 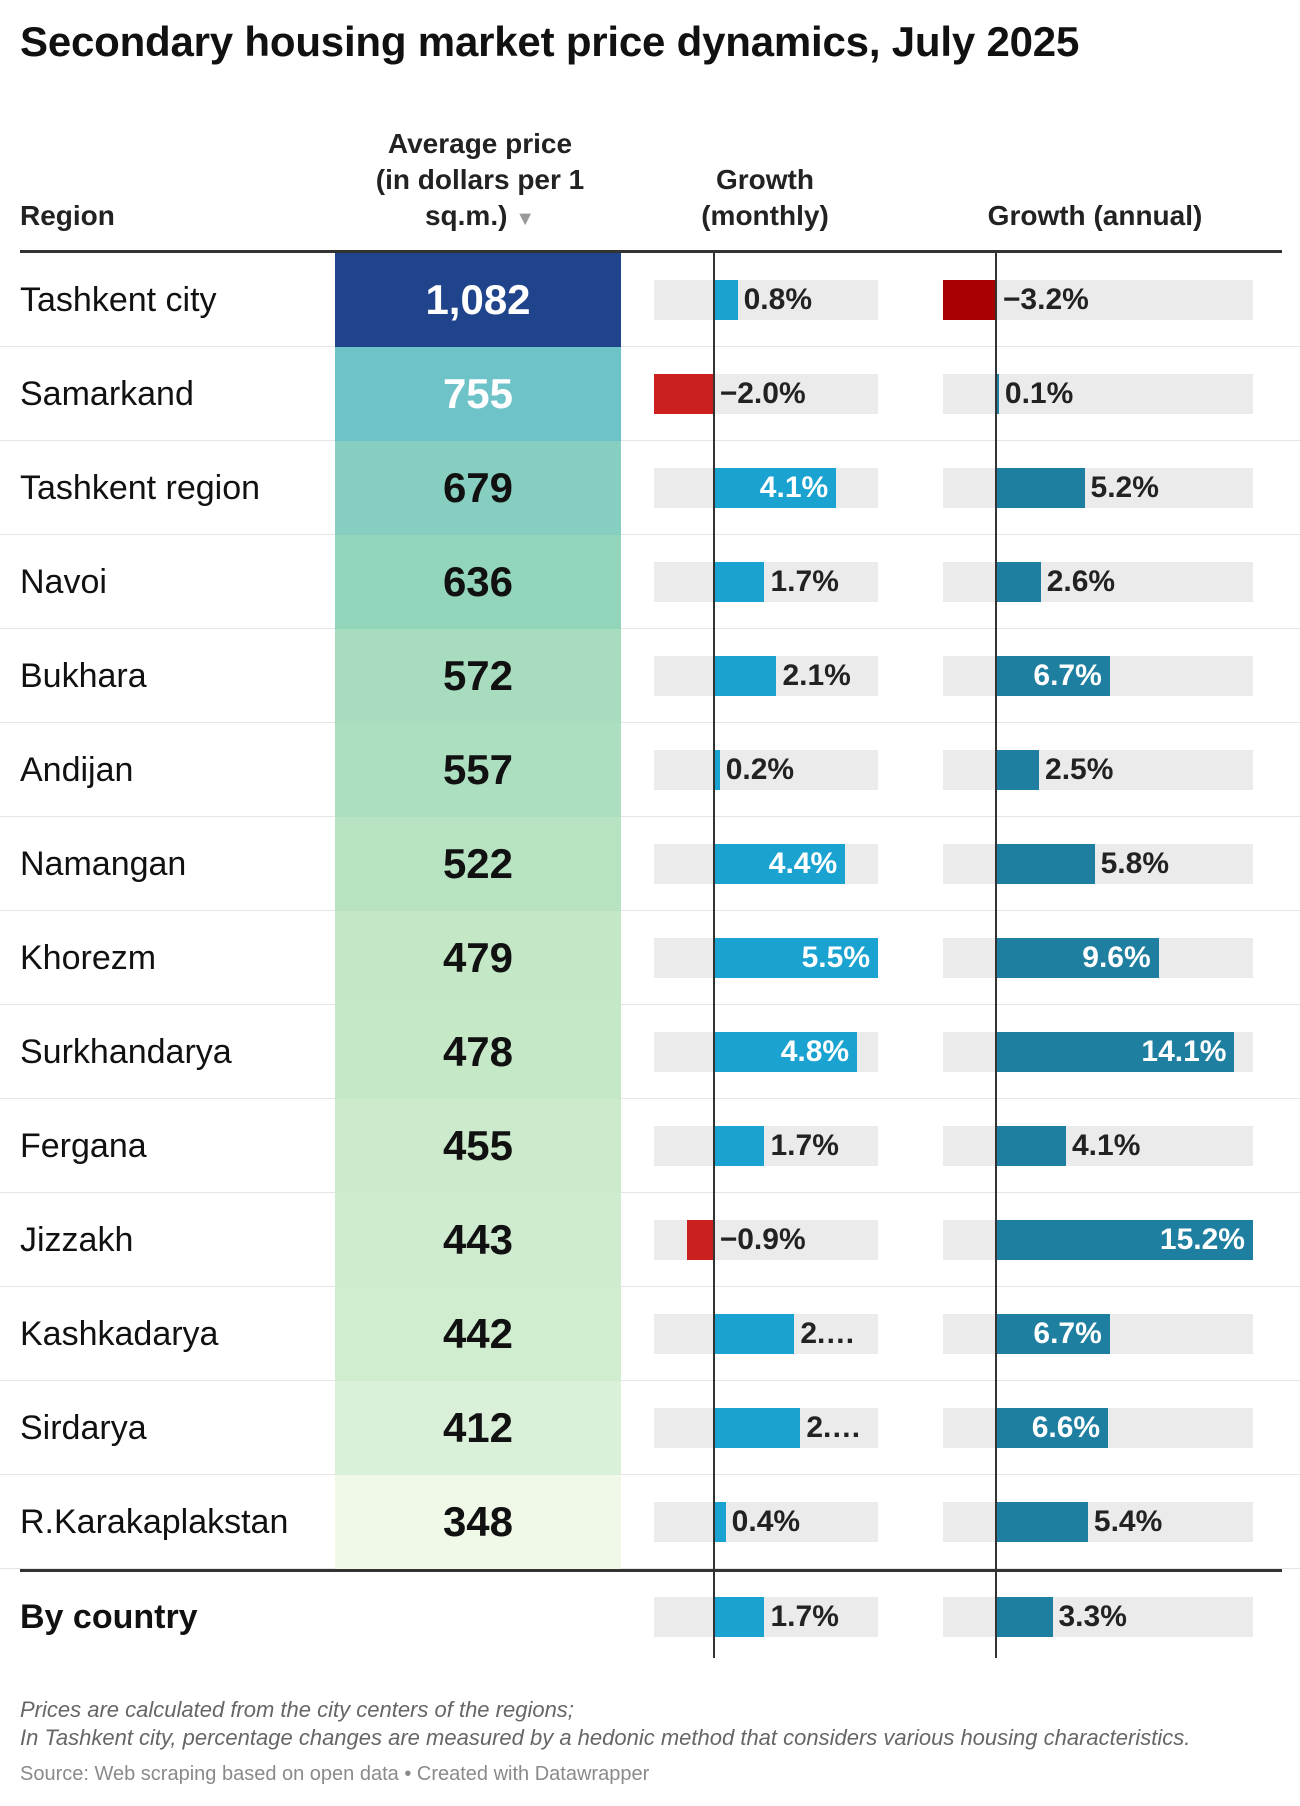 I want to click on price-header-line-2: (in dollars per 1, so click(x=480, y=179).